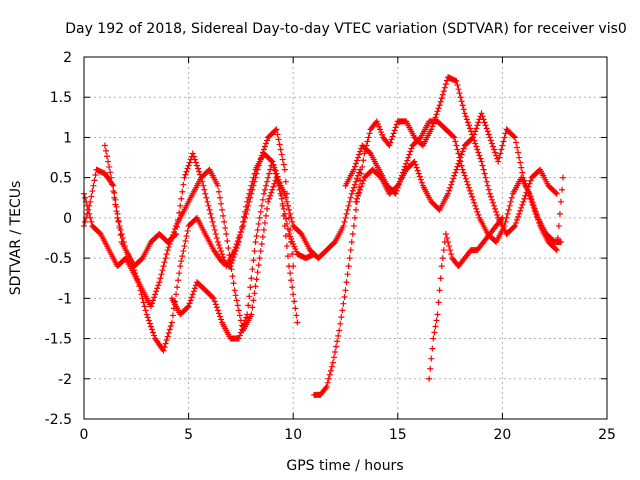 The width and height of the screenshot is (640, 480). What do you see at coordinates (84, 435) in the screenshot?
I see `x-tick-label: 0` at bounding box center [84, 435].